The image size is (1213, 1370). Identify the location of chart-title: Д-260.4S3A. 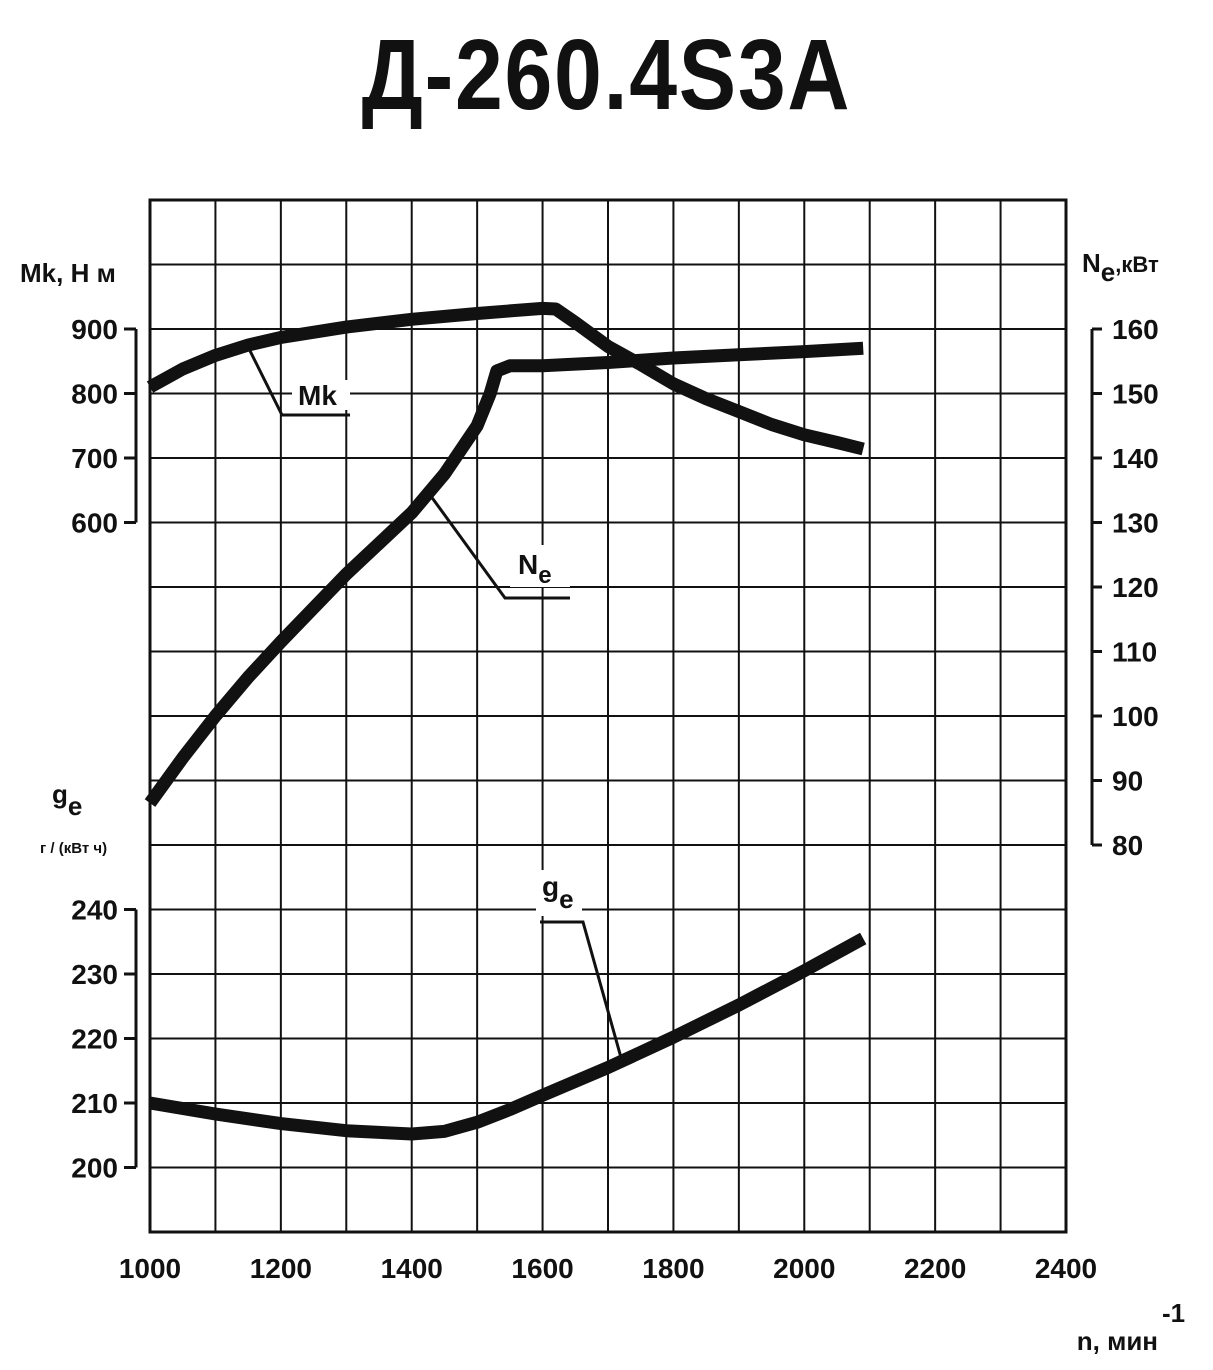
(606, 75).